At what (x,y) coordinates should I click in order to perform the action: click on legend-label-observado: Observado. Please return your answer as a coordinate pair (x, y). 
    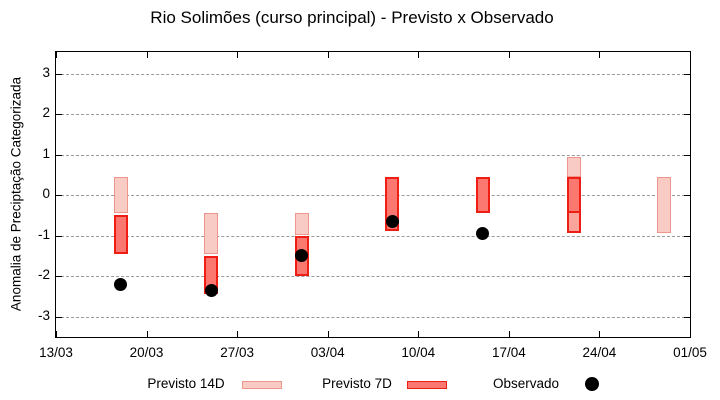
    Looking at the image, I should click on (526, 383).